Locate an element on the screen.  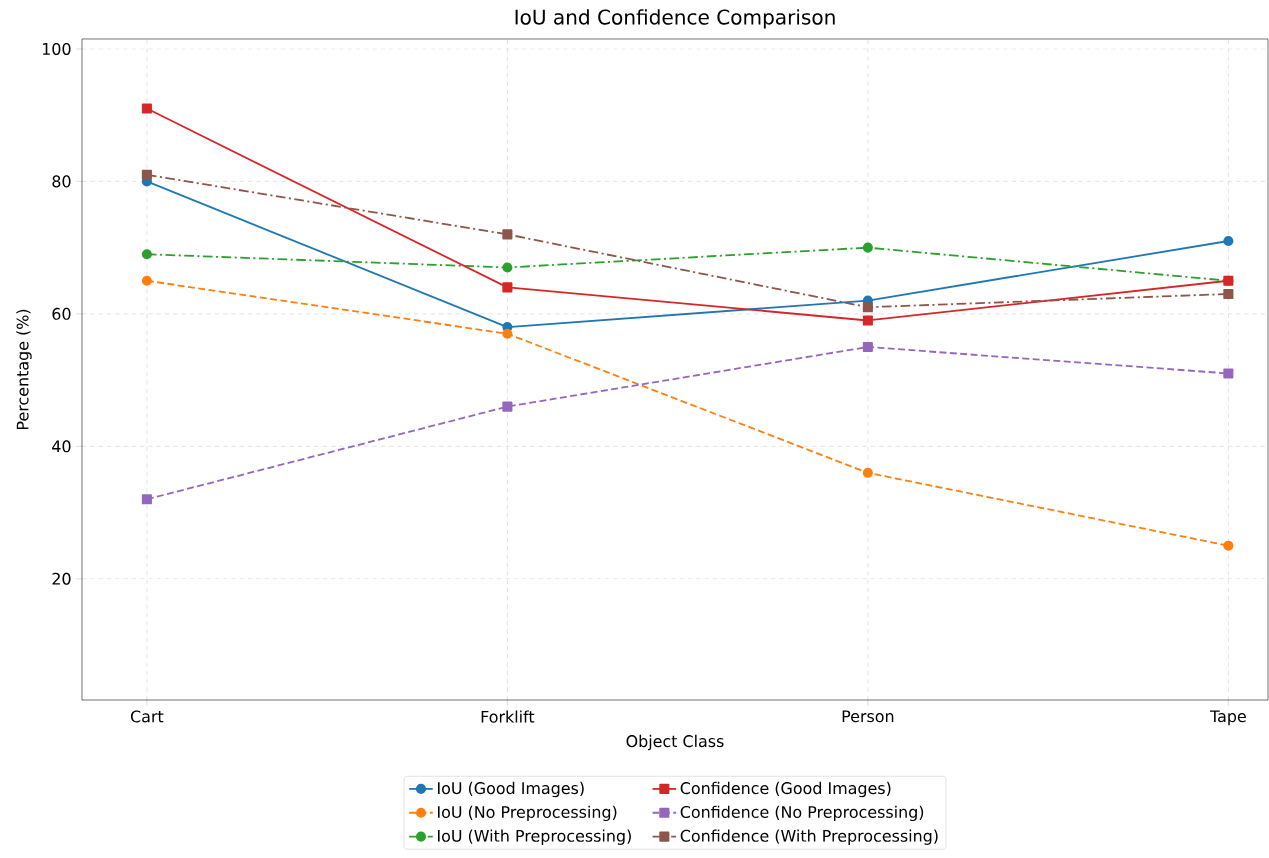
legend-label: IoU (No Preprocessing) is located at coordinates (527, 813).